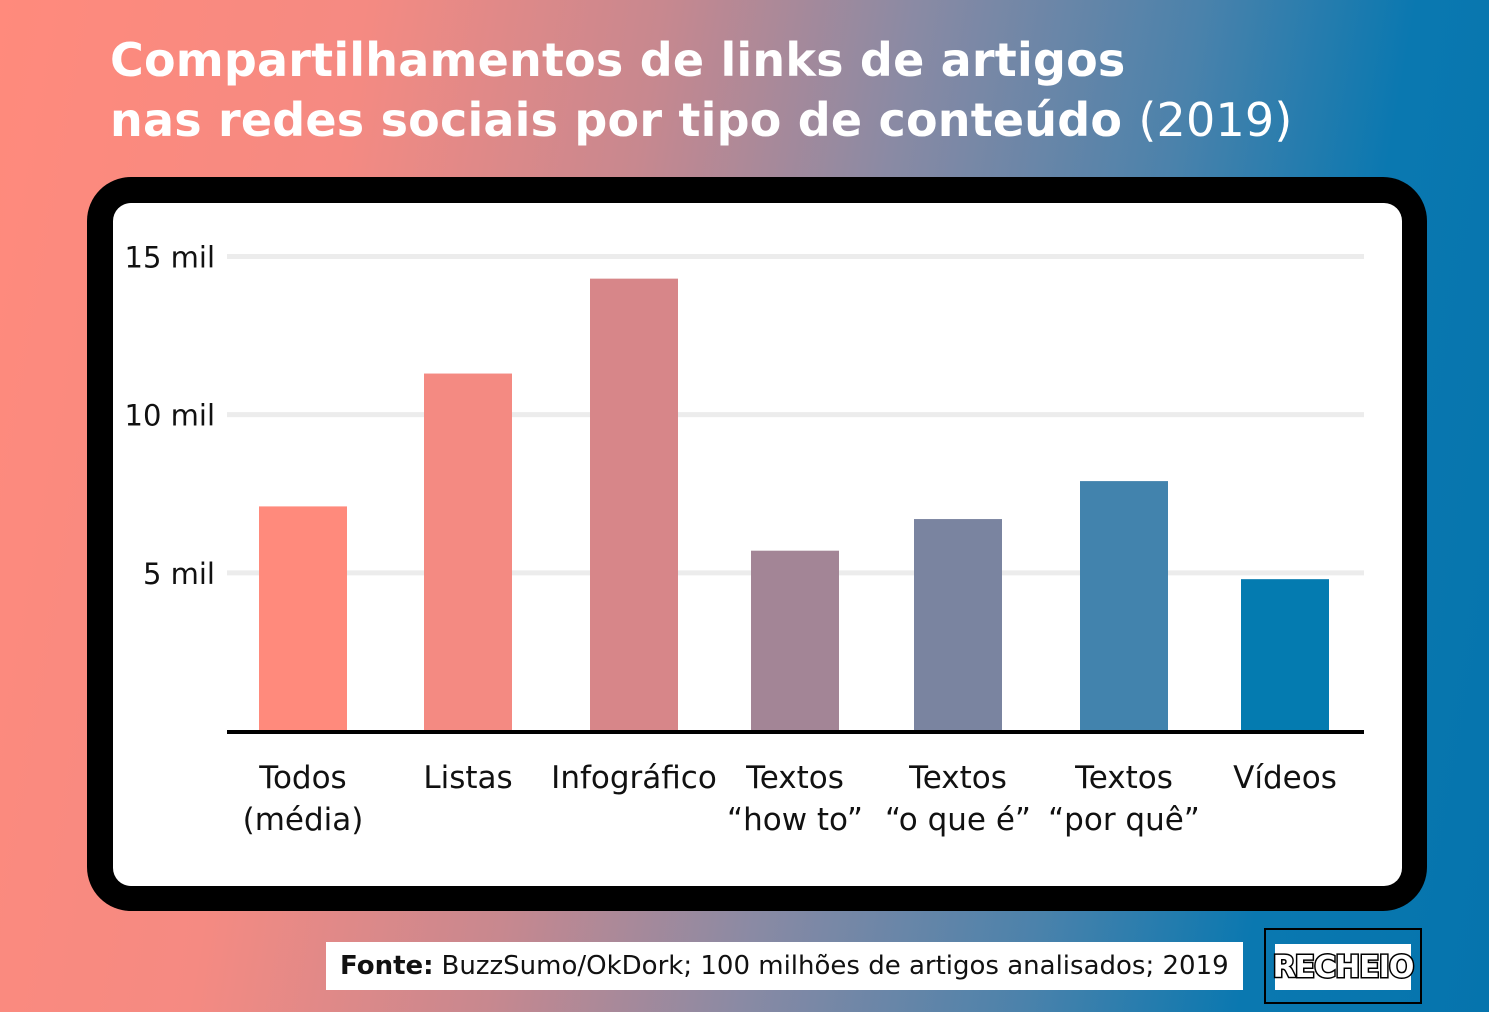 This screenshot has width=1489, height=1012. Describe the element at coordinates (795, 820) in the screenshot. I see `x-tick-label-3-1: “how to”` at that location.